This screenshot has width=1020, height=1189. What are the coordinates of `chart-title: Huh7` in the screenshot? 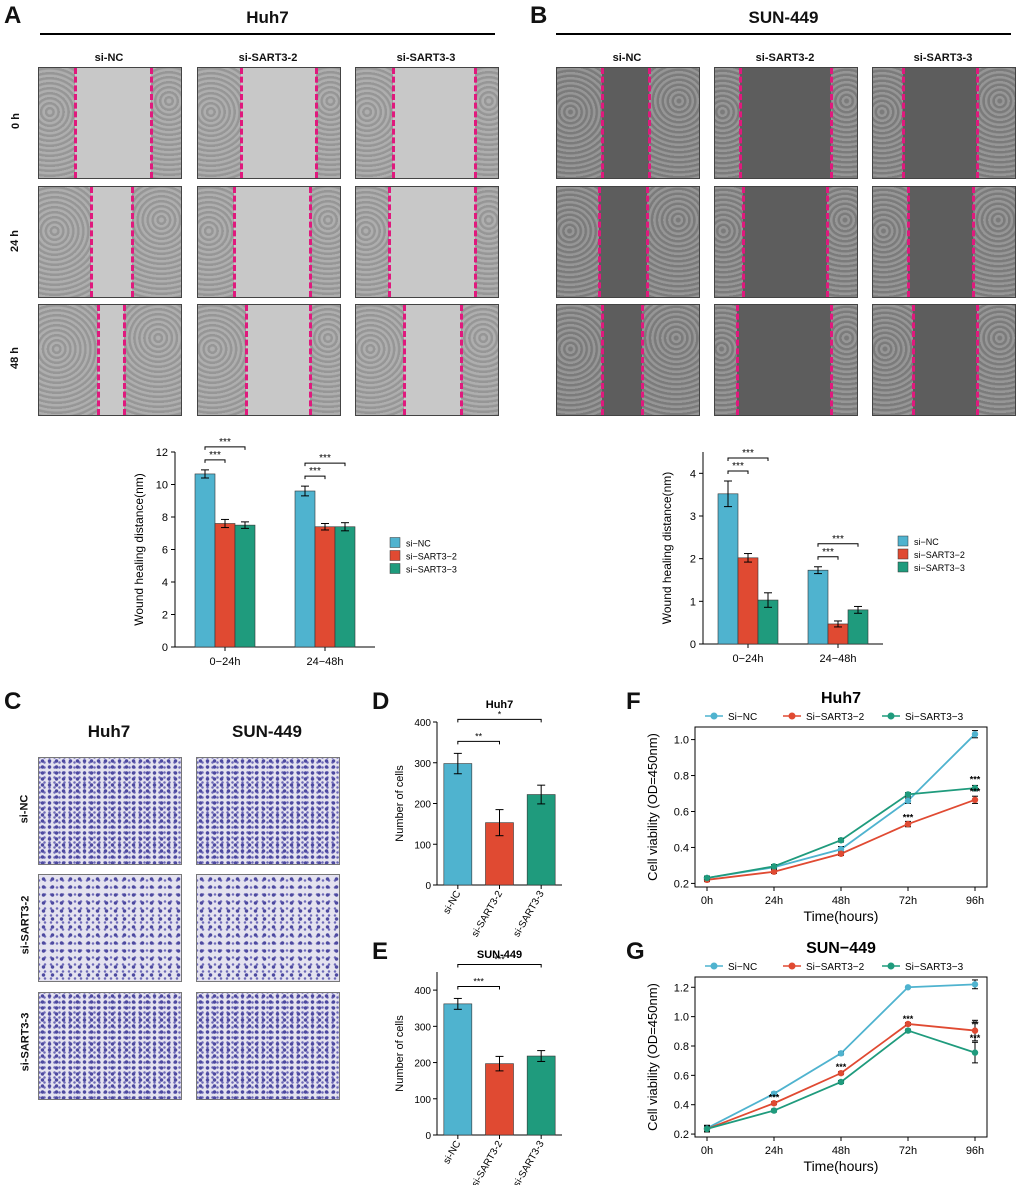 It's located at (841, 698).